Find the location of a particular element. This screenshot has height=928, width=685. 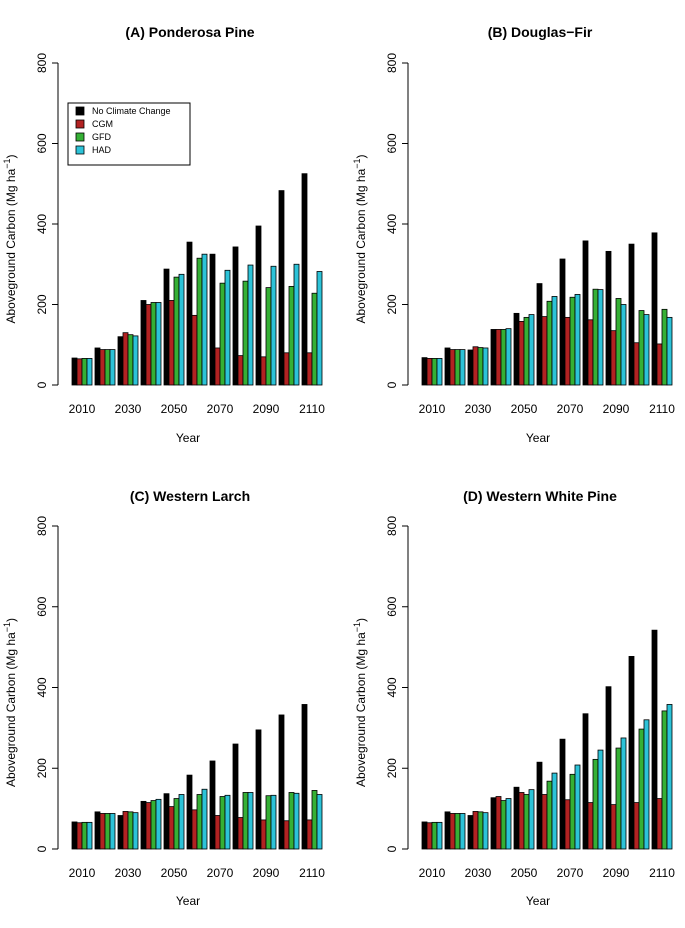

x-tick-label: 2030 is located at coordinates (478, 409).